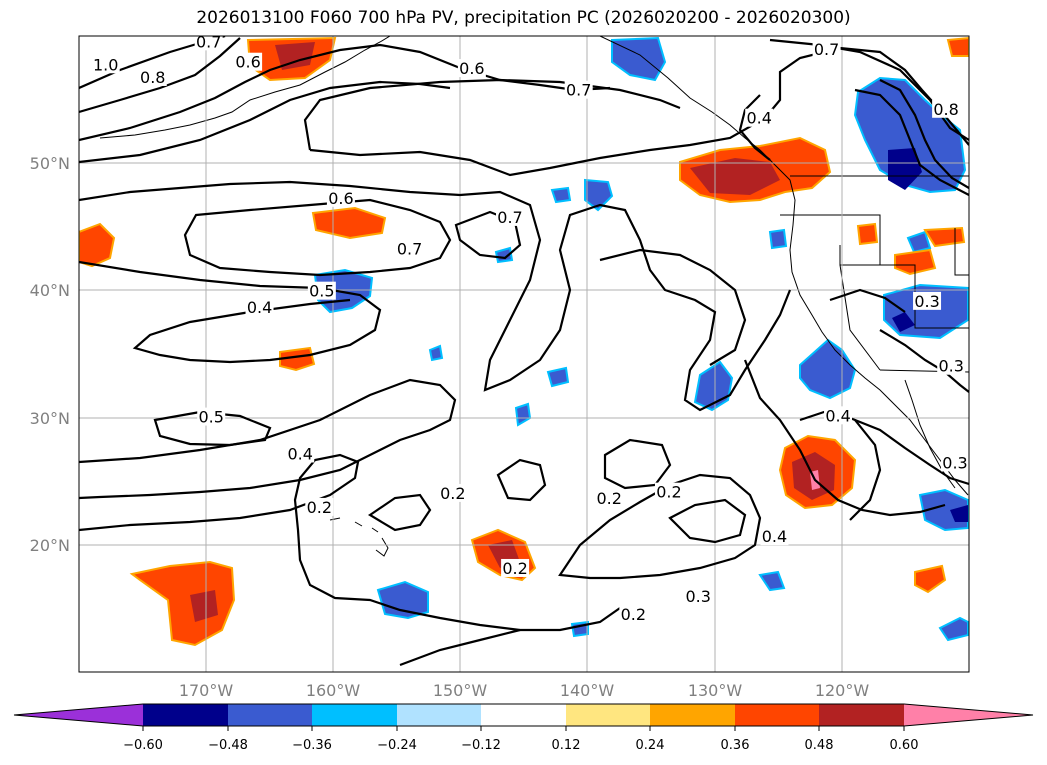 Image resolution: width=1047 pixels, height=765 pixels. What do you see at coordinates (715, 690) in the screenshot?
I see `lon-tick-label: 130°W` at bounding box center [715, 690].